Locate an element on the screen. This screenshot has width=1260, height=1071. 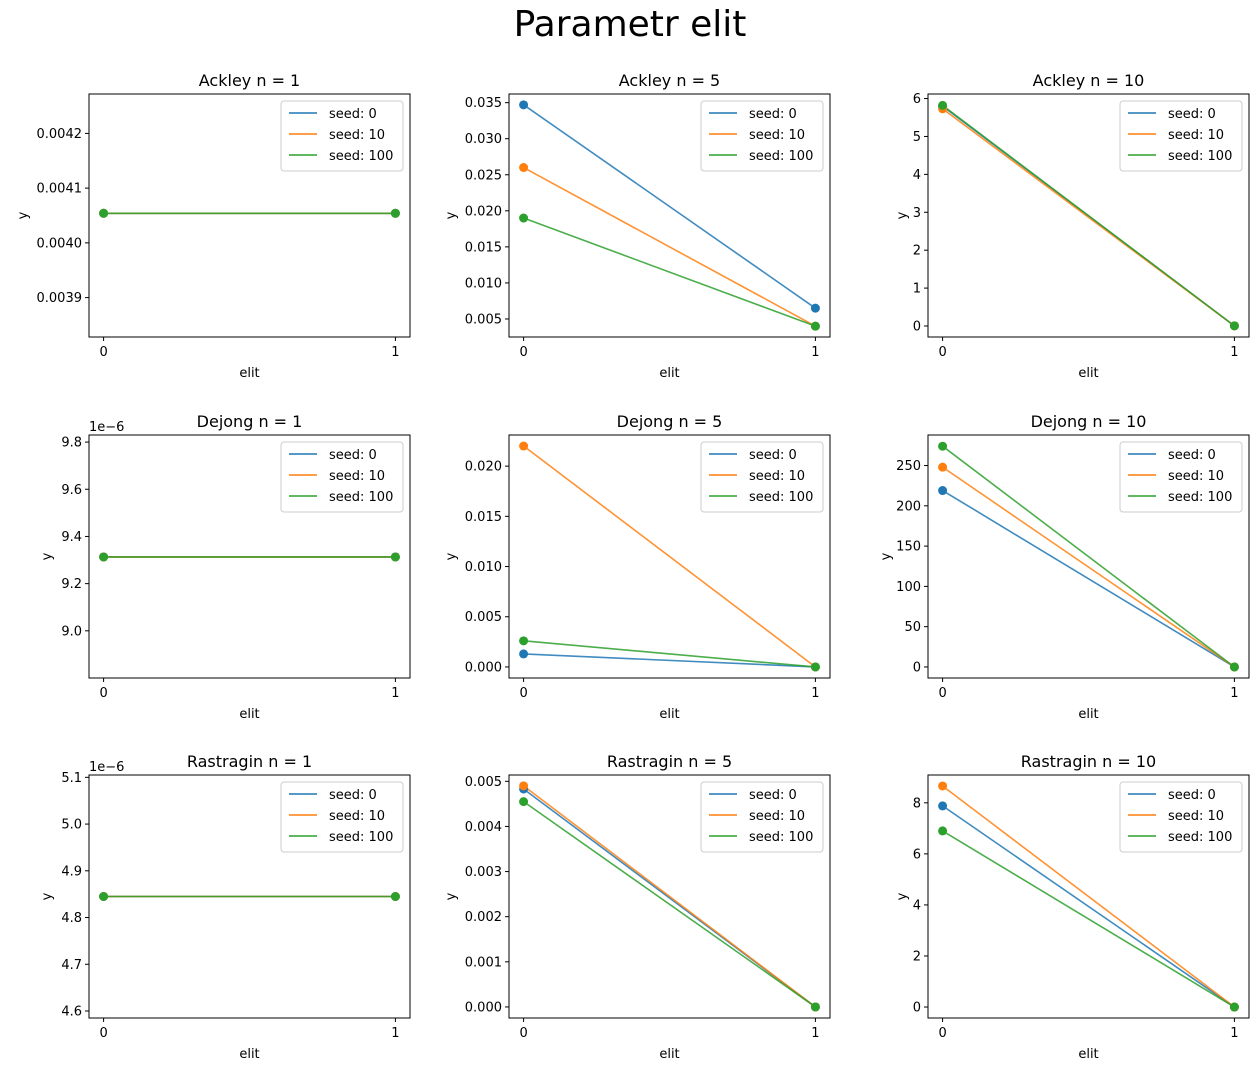
y-tick-label: 0.020 is located at coordinates (483, 211).